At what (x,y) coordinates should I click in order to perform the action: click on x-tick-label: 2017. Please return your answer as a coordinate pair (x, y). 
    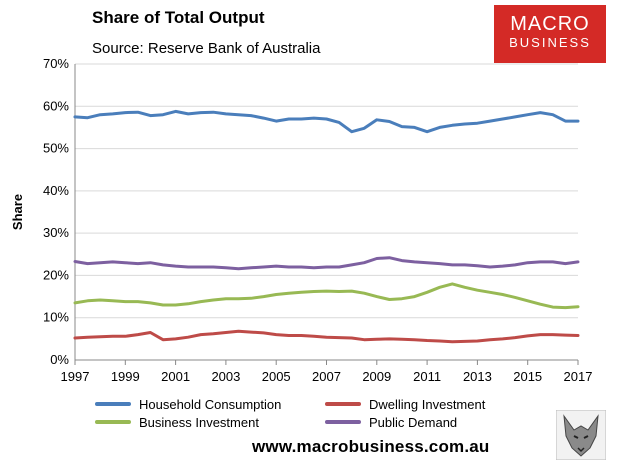
    Looking at the image, I should click on (578, 376).